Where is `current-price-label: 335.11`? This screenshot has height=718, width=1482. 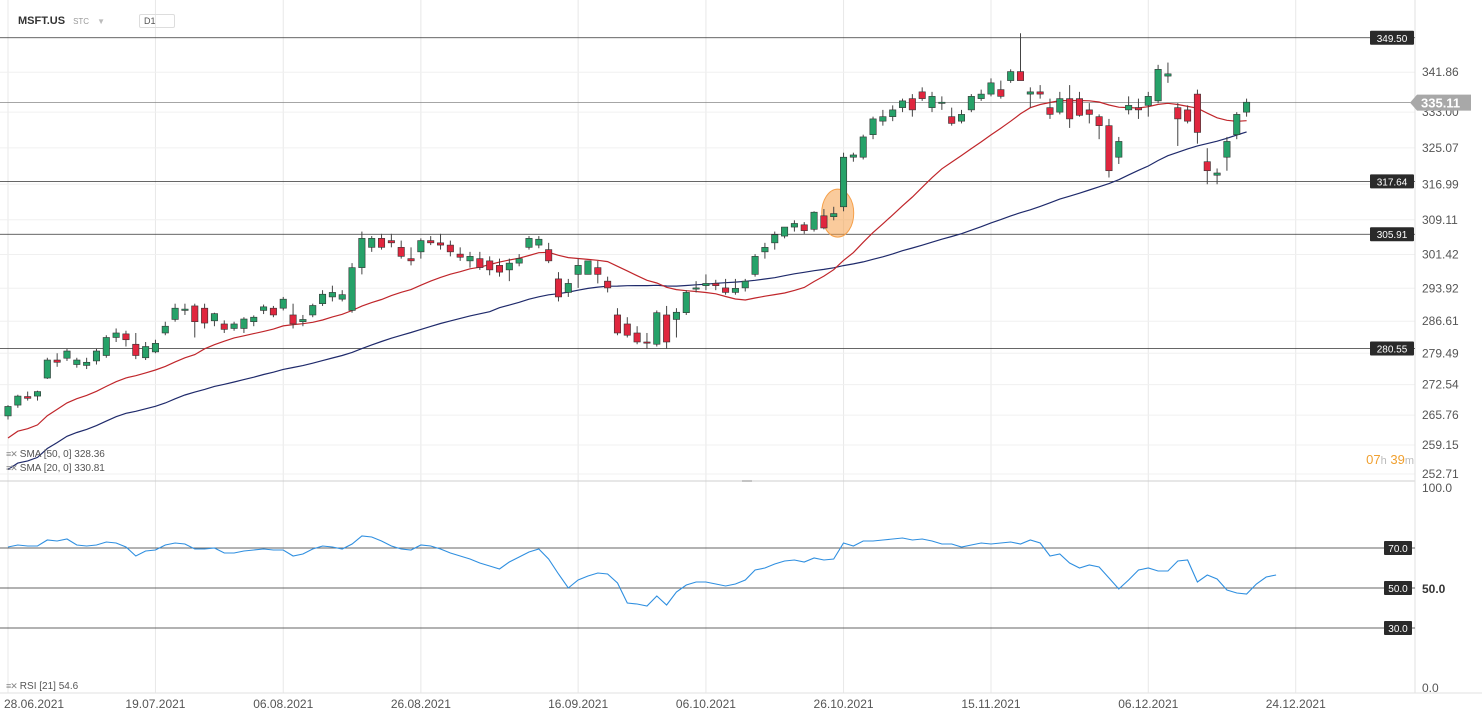 current-price-label: 335.11 is located at coordinates (1440, 103).